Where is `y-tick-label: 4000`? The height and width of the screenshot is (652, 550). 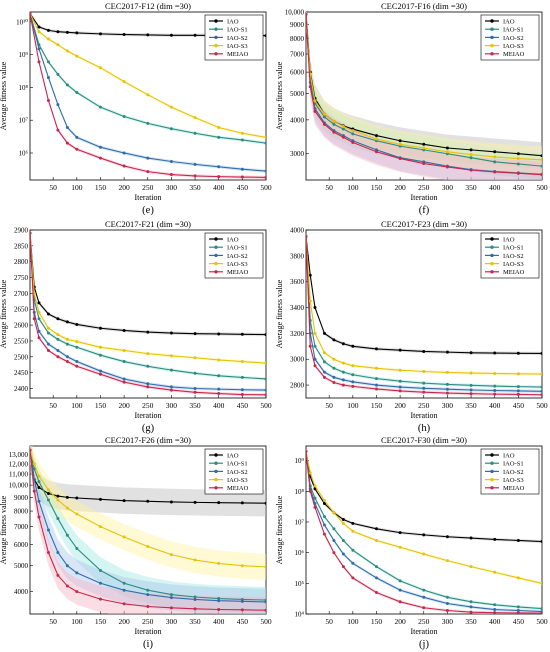
y-tick-label: 4000 is located at coordinates (297, 120).